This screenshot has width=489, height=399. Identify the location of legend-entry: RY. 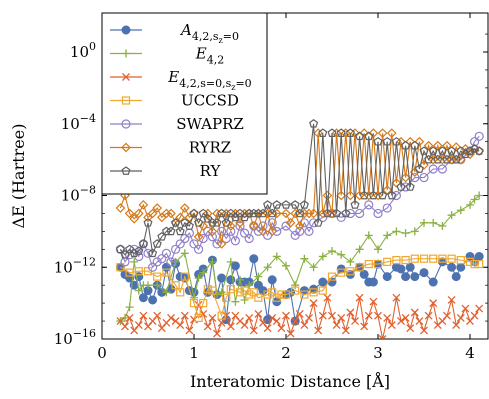
(165, 171).